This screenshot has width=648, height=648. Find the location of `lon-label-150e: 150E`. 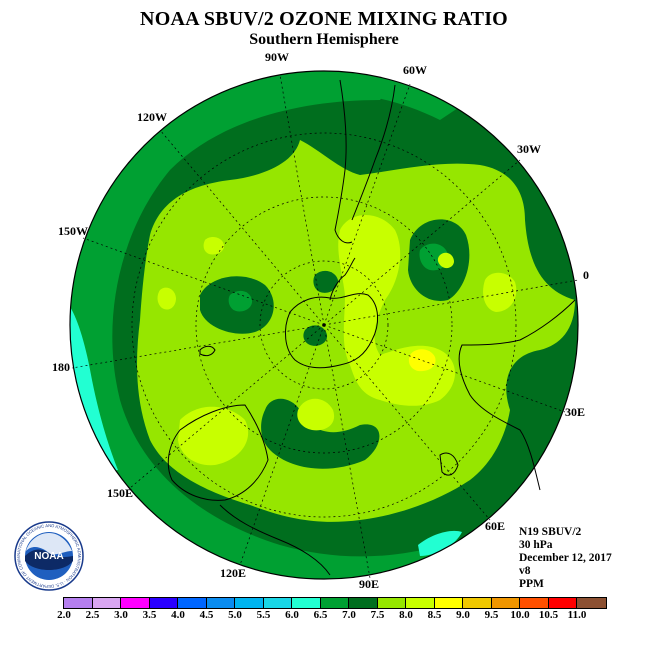

lon-label-150e: 150E is located at coordinates (120, 493).